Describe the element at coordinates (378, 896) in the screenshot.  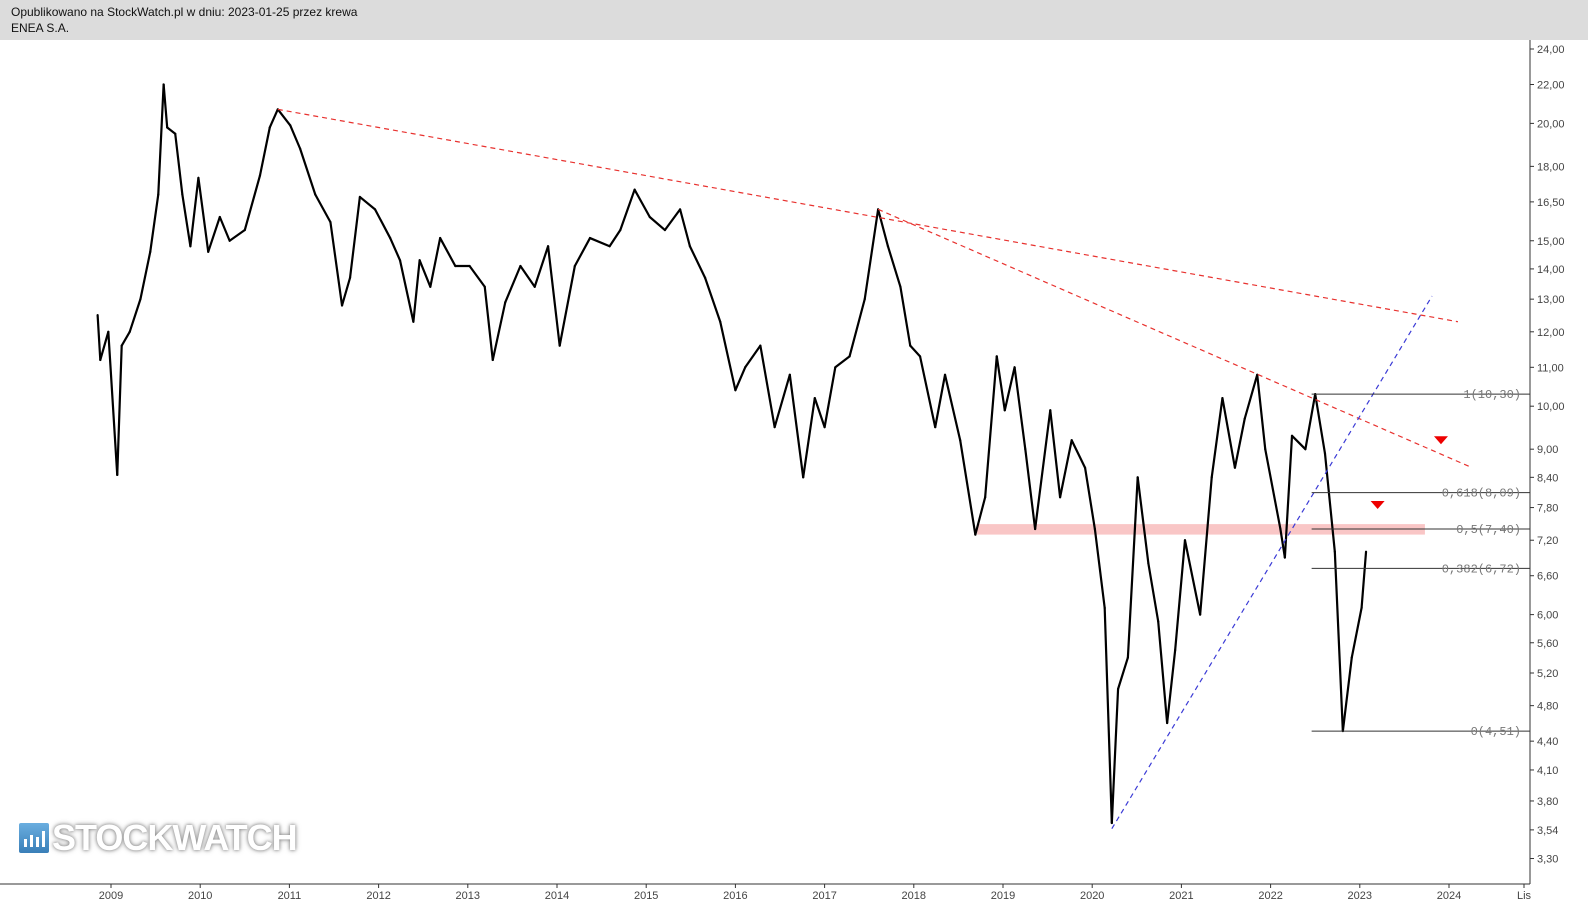
I see `x-tick-label: 2012` at that location.